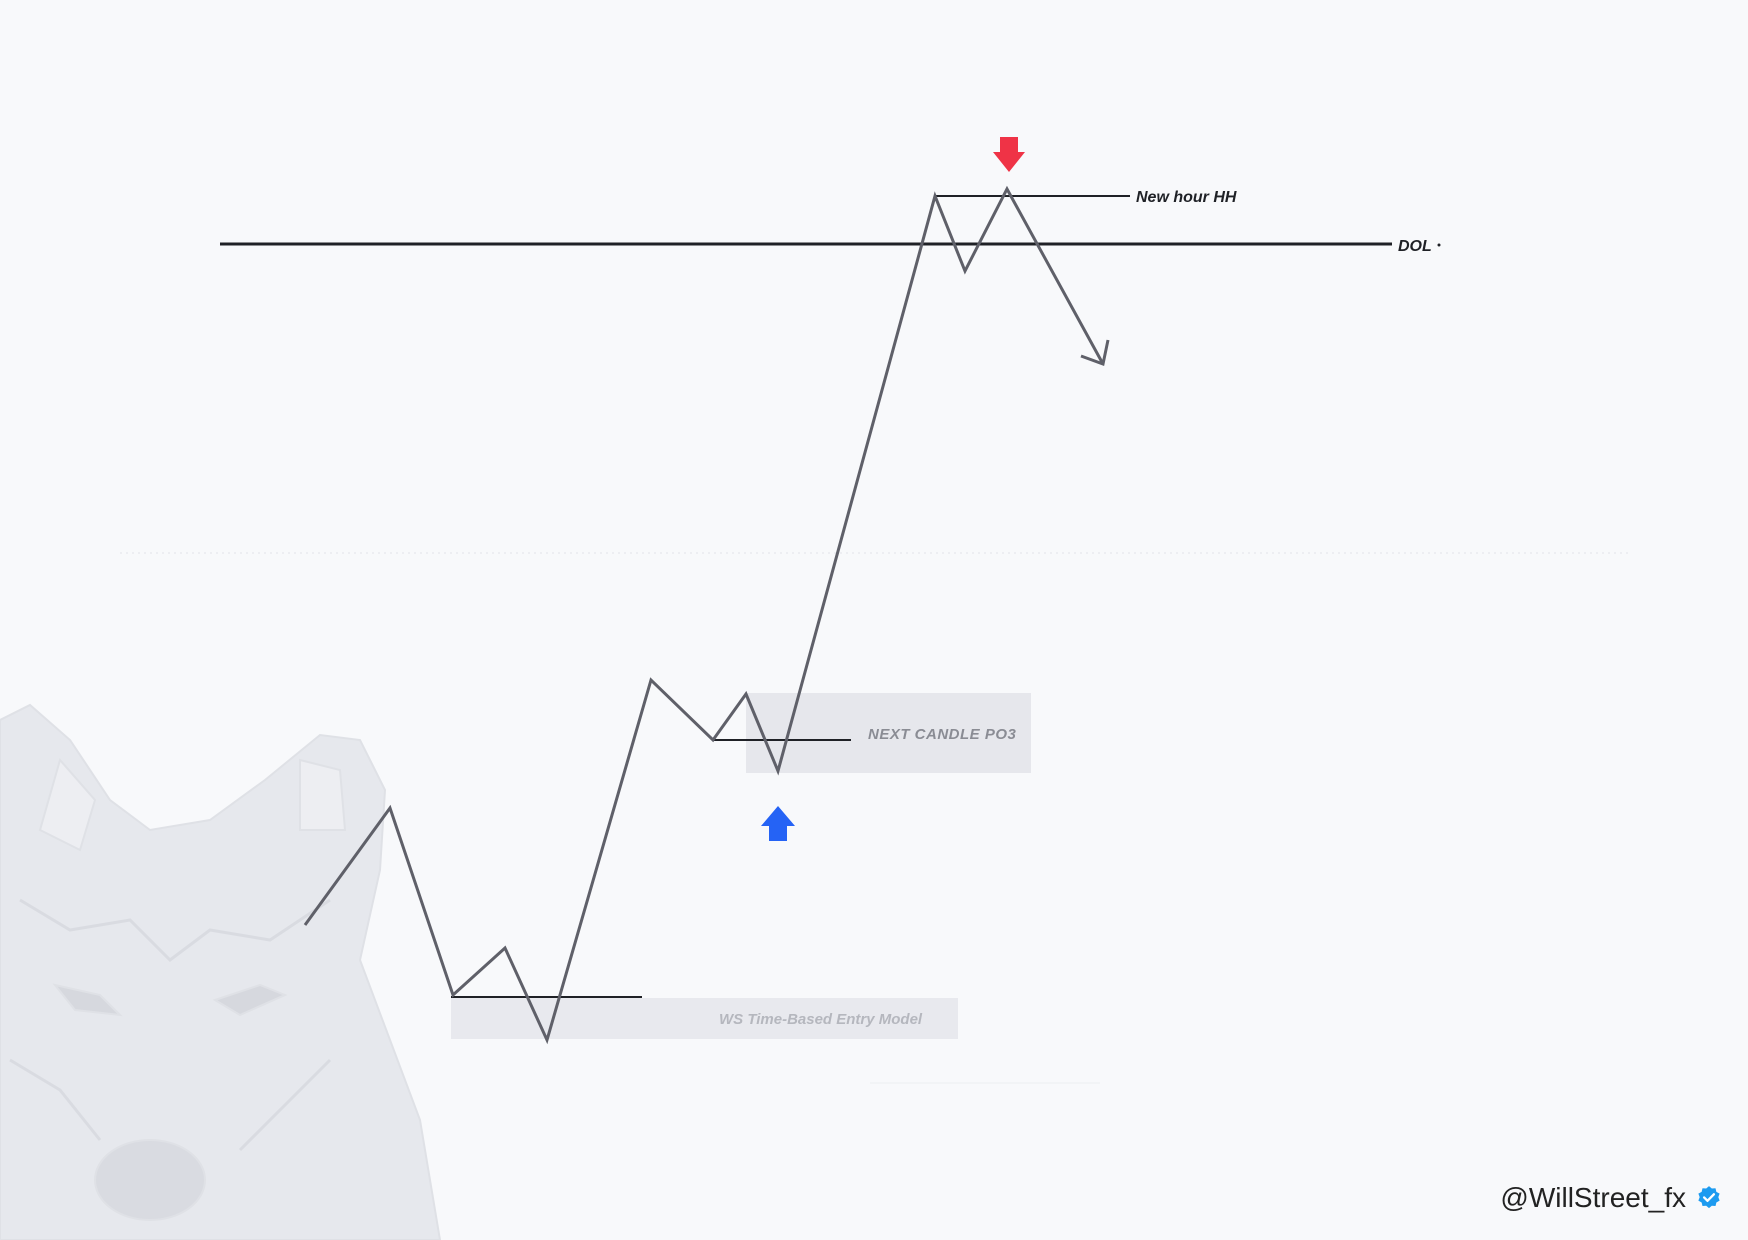 This screenshot has width=1748, height=1240. What do you see at coordinates (1415, 246) in the screenshot?
I see `dol-label: DOL` at bounding box center [1415, 246].